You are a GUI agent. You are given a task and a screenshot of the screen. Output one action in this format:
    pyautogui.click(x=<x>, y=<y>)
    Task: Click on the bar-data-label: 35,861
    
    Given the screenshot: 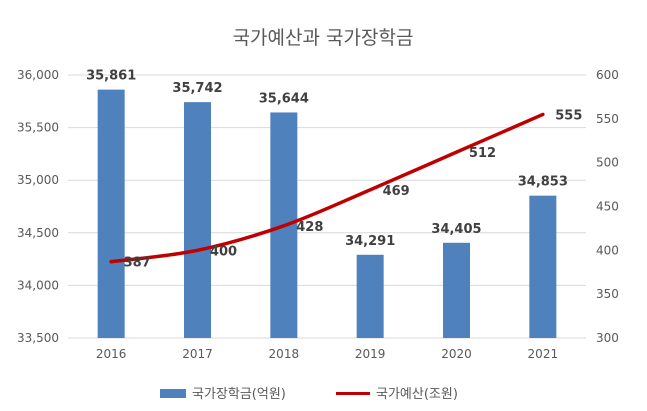 What is the action you would take?
    pyautogui.click(x=111, y=76)
    